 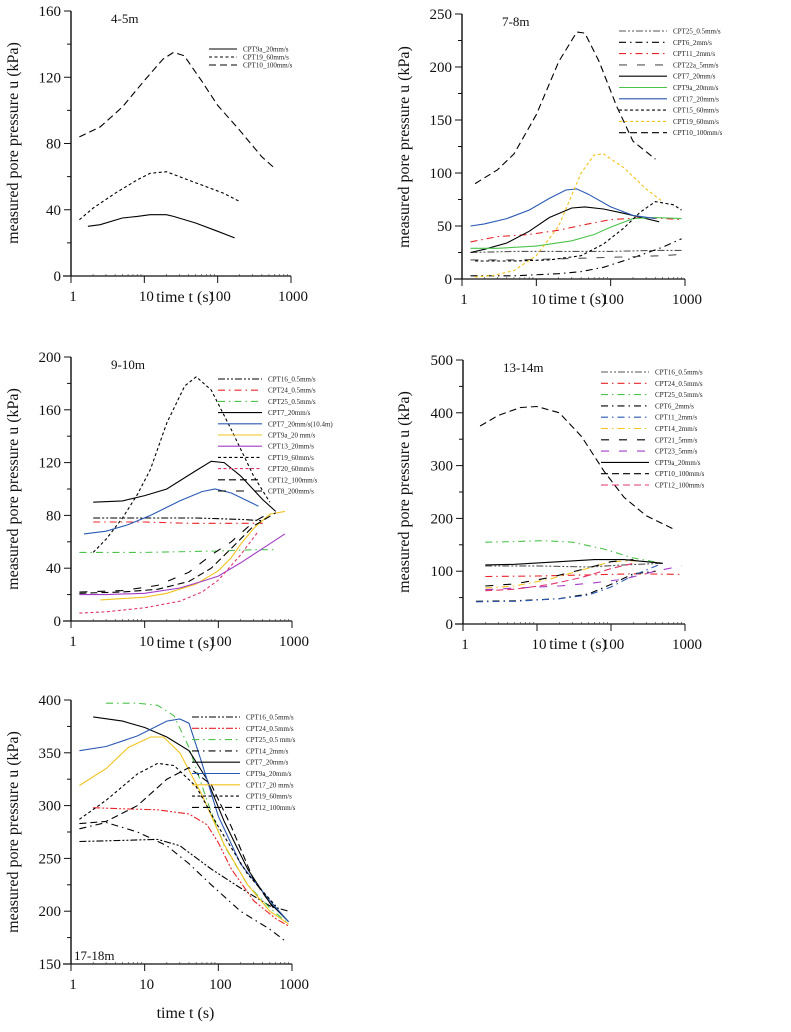 I want to click on y-tick-label: 350, so click(x=50, y=754).